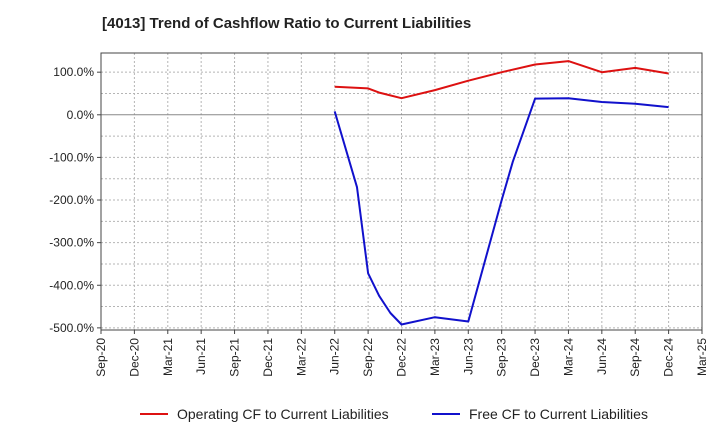  What do you see at coordinates (535, 357) in the screenshot?
I see `x-tick-label: Dec-23` at bounding box center [535, 357].